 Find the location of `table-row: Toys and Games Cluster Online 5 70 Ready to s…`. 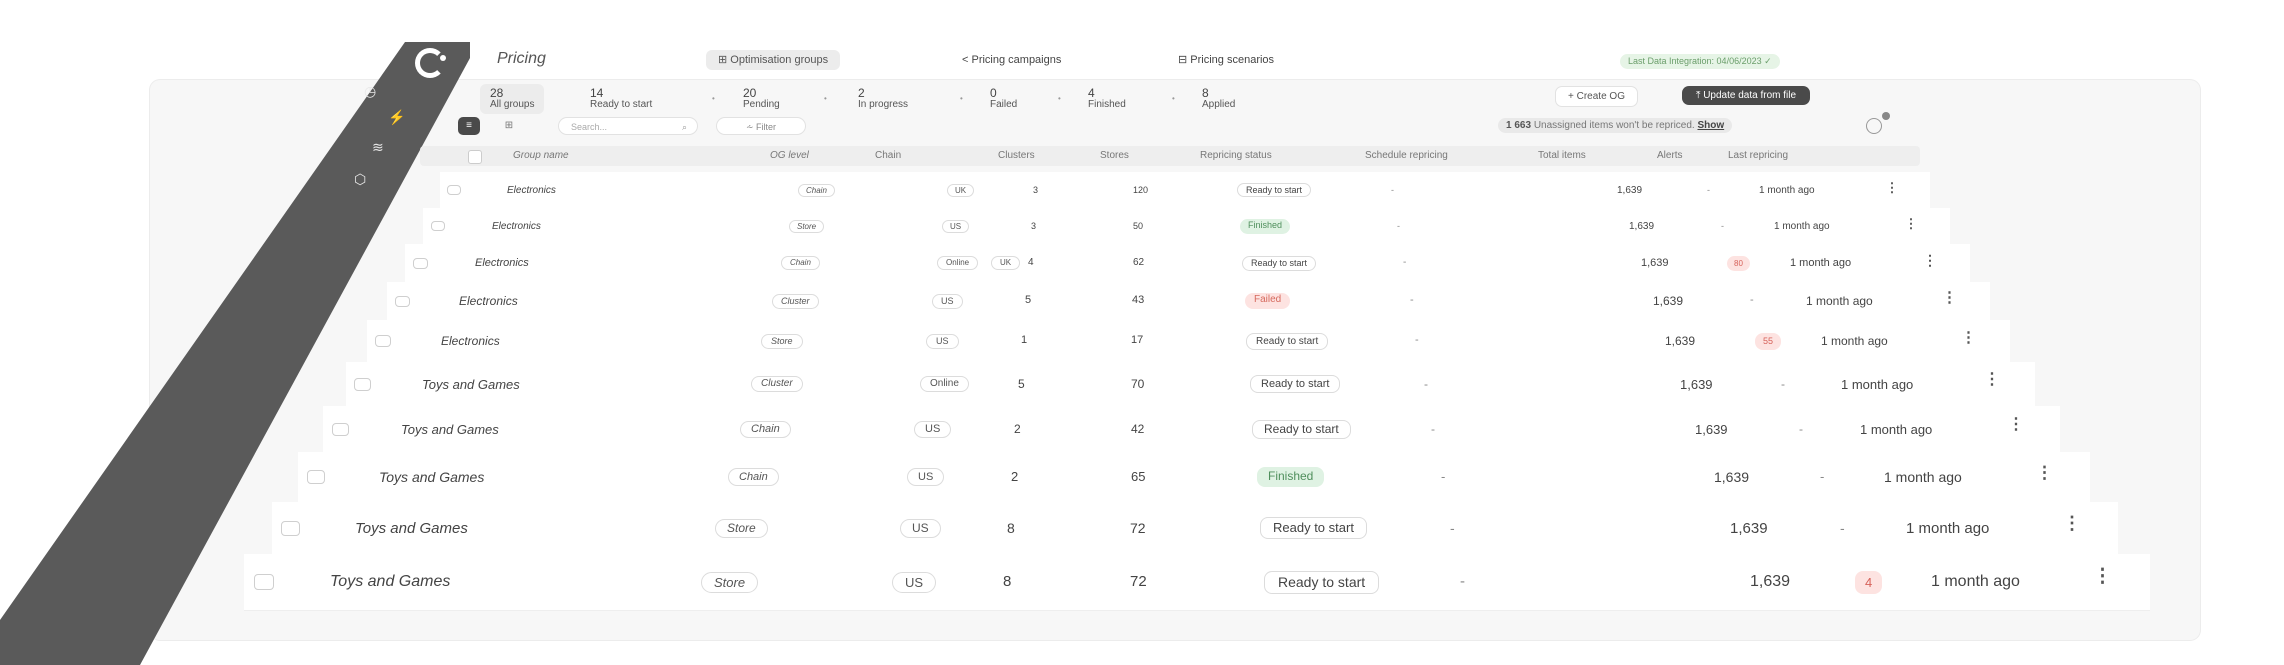

table-row: Toys and Games Cluster Online 5 70 Ready to s… is located at coordinates (1190, 384).